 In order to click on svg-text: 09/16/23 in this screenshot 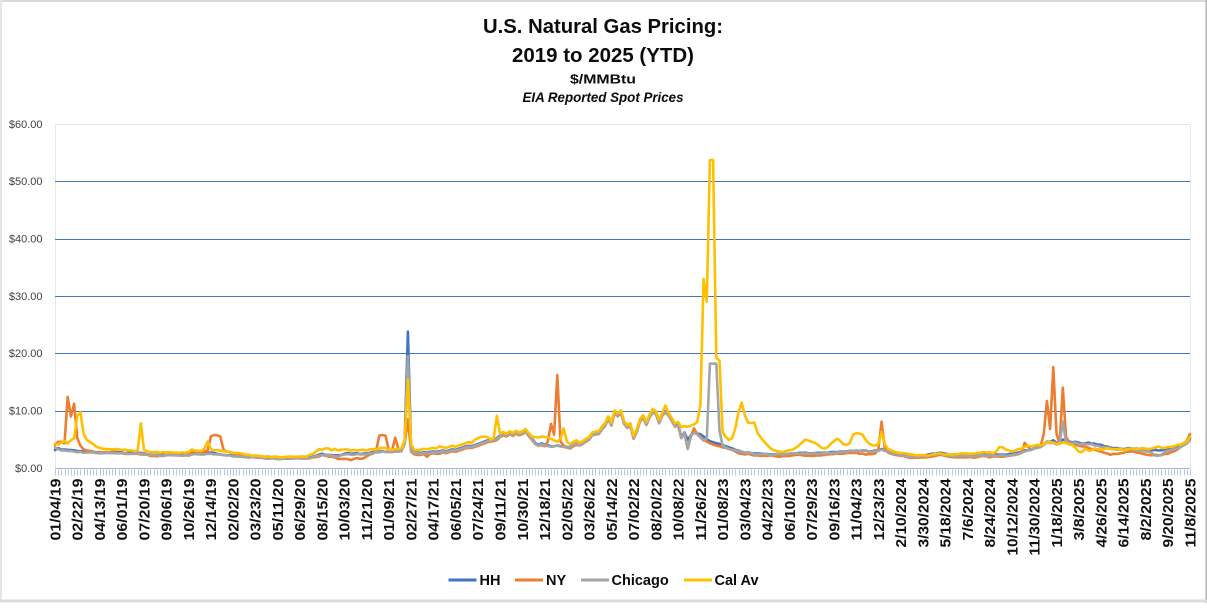, I will do `click(834, 510)`.